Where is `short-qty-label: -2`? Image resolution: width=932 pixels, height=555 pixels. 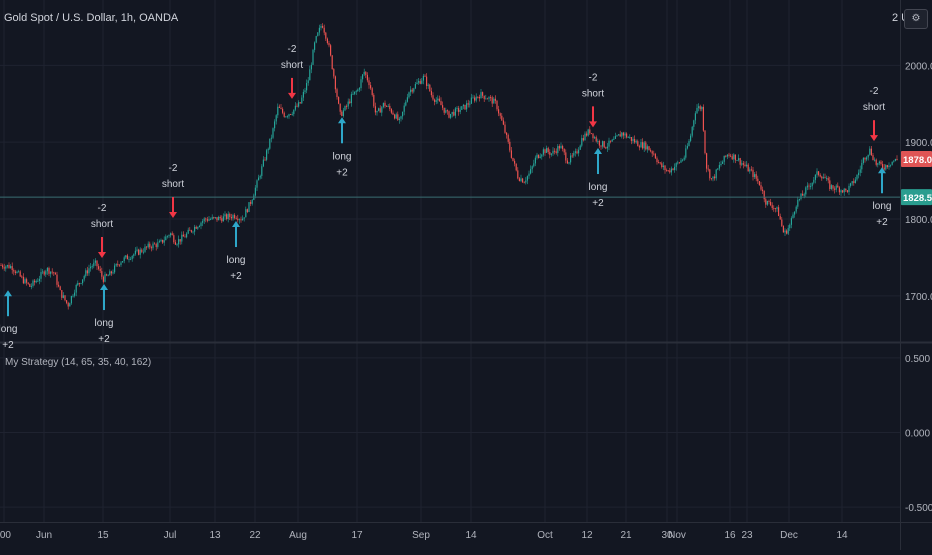 short-qty-label: -2 is located at coordinates (292, 49).